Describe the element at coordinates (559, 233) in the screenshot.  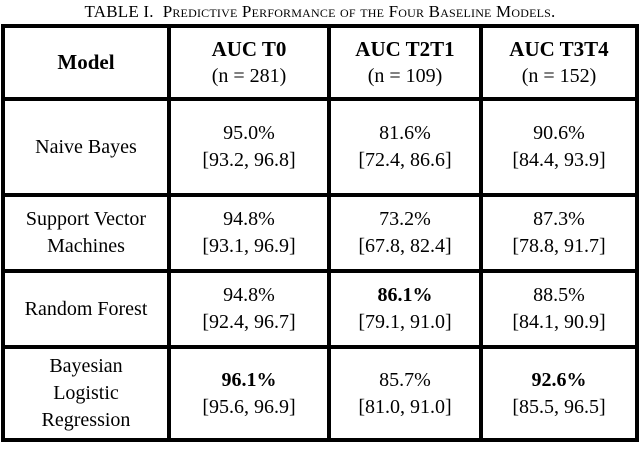
I see `auc-cell: 87.3% [78.8, 91.7]` at that location.